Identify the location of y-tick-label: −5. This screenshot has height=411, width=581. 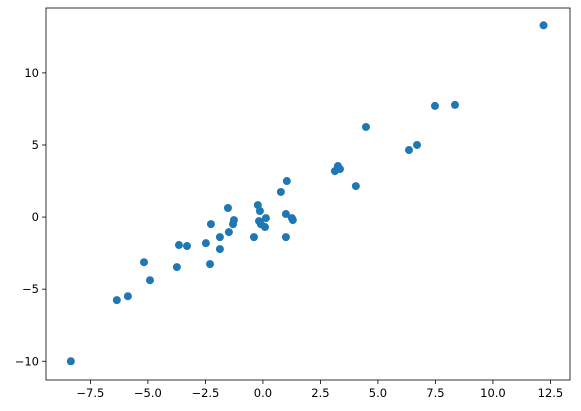
(30, 289).